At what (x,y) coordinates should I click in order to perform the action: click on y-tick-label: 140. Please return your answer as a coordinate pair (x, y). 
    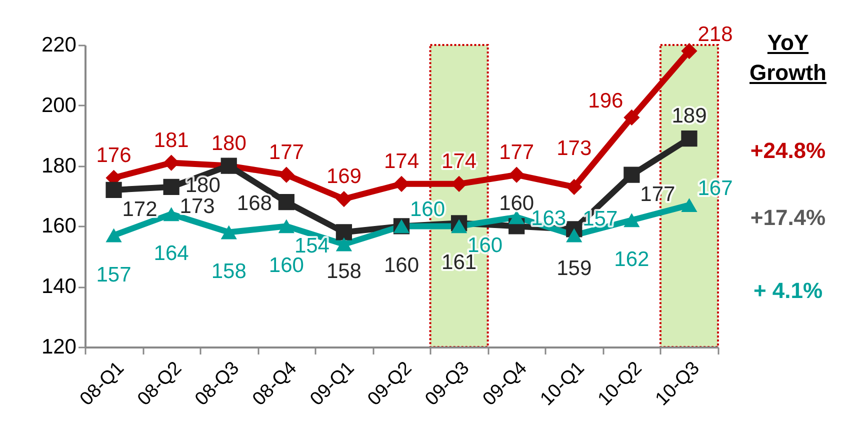
    Looking at the image, I should click on (58, 286).